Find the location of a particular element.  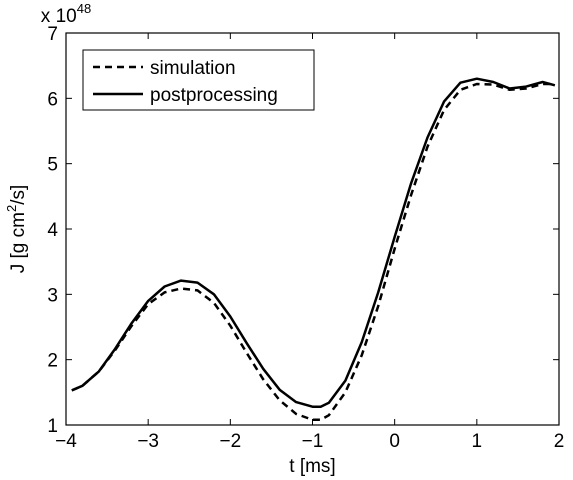

y-tick-label: 3 is located at coordinates (52, 295).